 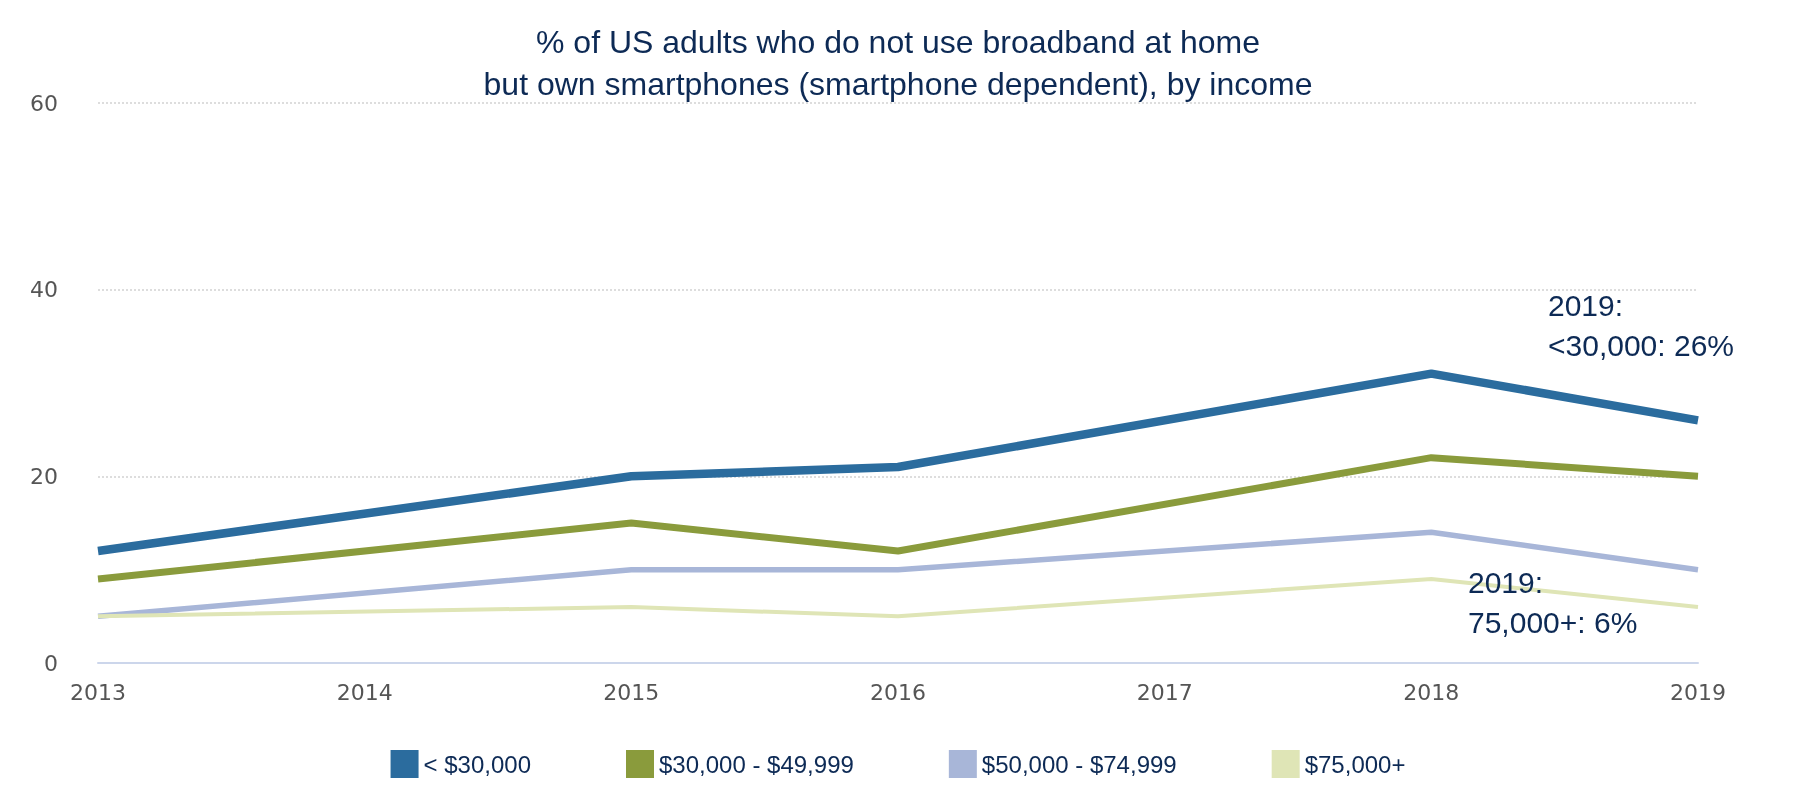 What do you see at coordinates (631, 692) in the screenshot?
I see `x-tick-label: 2015` at bounding box center [631, 692].